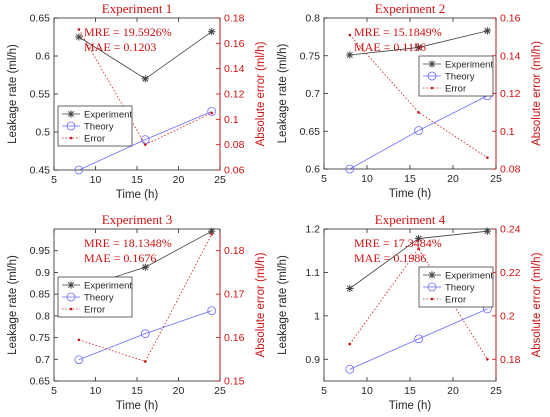  Describe the element at coordinates (120, 258) in the screenshot. I see `mae-annotation: MAE = 0.1676` at that location.